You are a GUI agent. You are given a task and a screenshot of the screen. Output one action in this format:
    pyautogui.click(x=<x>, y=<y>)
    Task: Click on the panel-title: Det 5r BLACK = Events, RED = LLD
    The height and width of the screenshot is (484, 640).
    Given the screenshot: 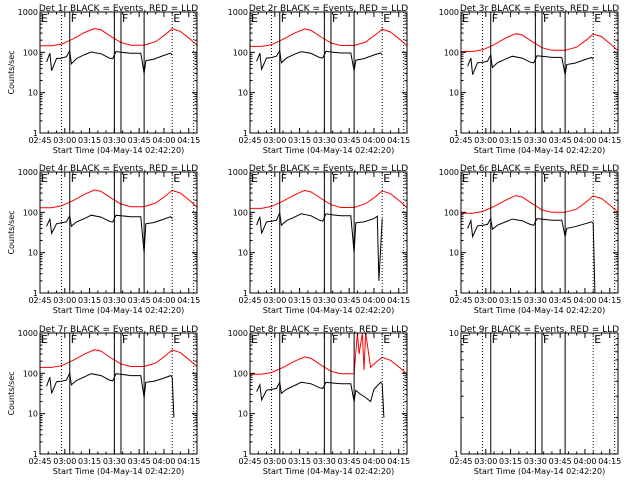 What is the action you would take?
    pyautogui.click(x=328, y=169)
    